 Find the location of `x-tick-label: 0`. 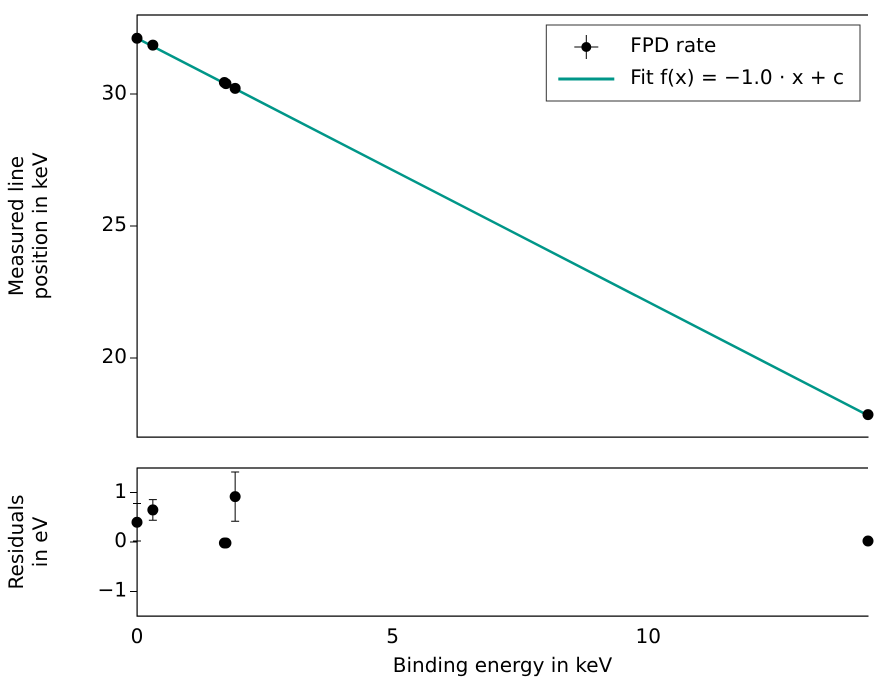

x-tick-label: 0 is located at coordinates (137, 636).